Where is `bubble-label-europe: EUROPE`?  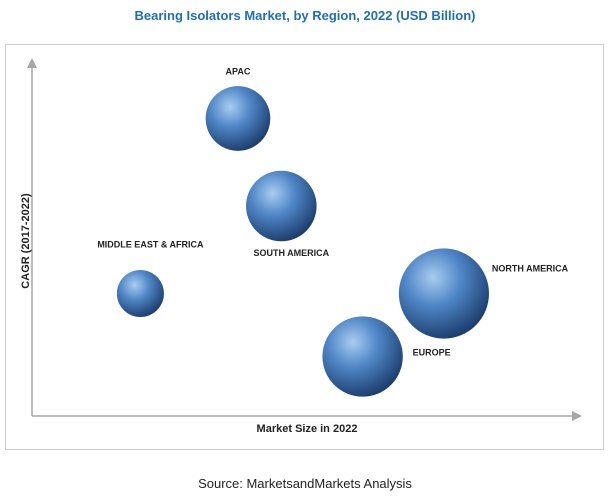 bubble-label-europe: EUROPE is located at coordinates (432, 353).